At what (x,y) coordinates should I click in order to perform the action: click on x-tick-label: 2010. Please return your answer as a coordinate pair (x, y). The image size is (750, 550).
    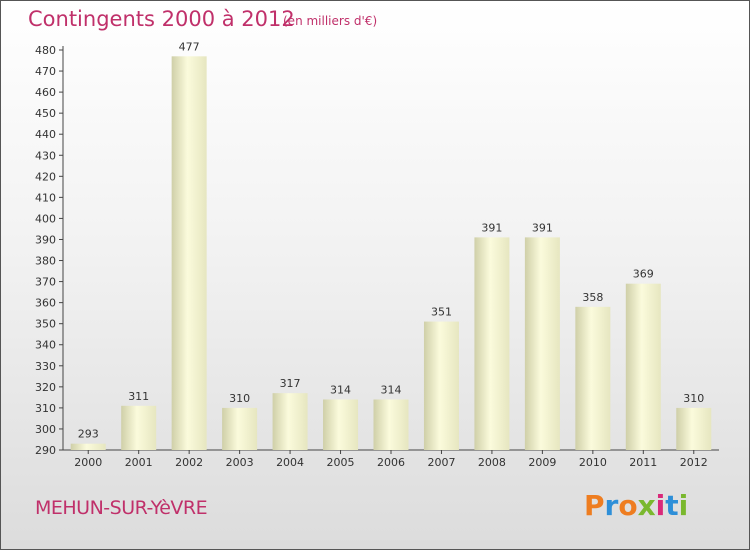
    Looking at the image, I should click on (593, 462).